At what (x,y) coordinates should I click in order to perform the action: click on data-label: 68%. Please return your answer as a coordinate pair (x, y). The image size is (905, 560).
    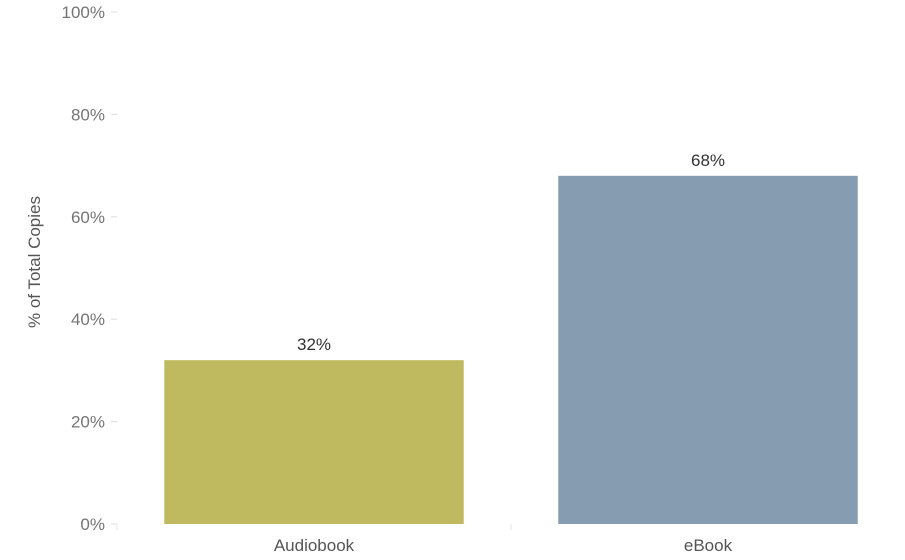
    Looking at the image, I should click on (708, 160).